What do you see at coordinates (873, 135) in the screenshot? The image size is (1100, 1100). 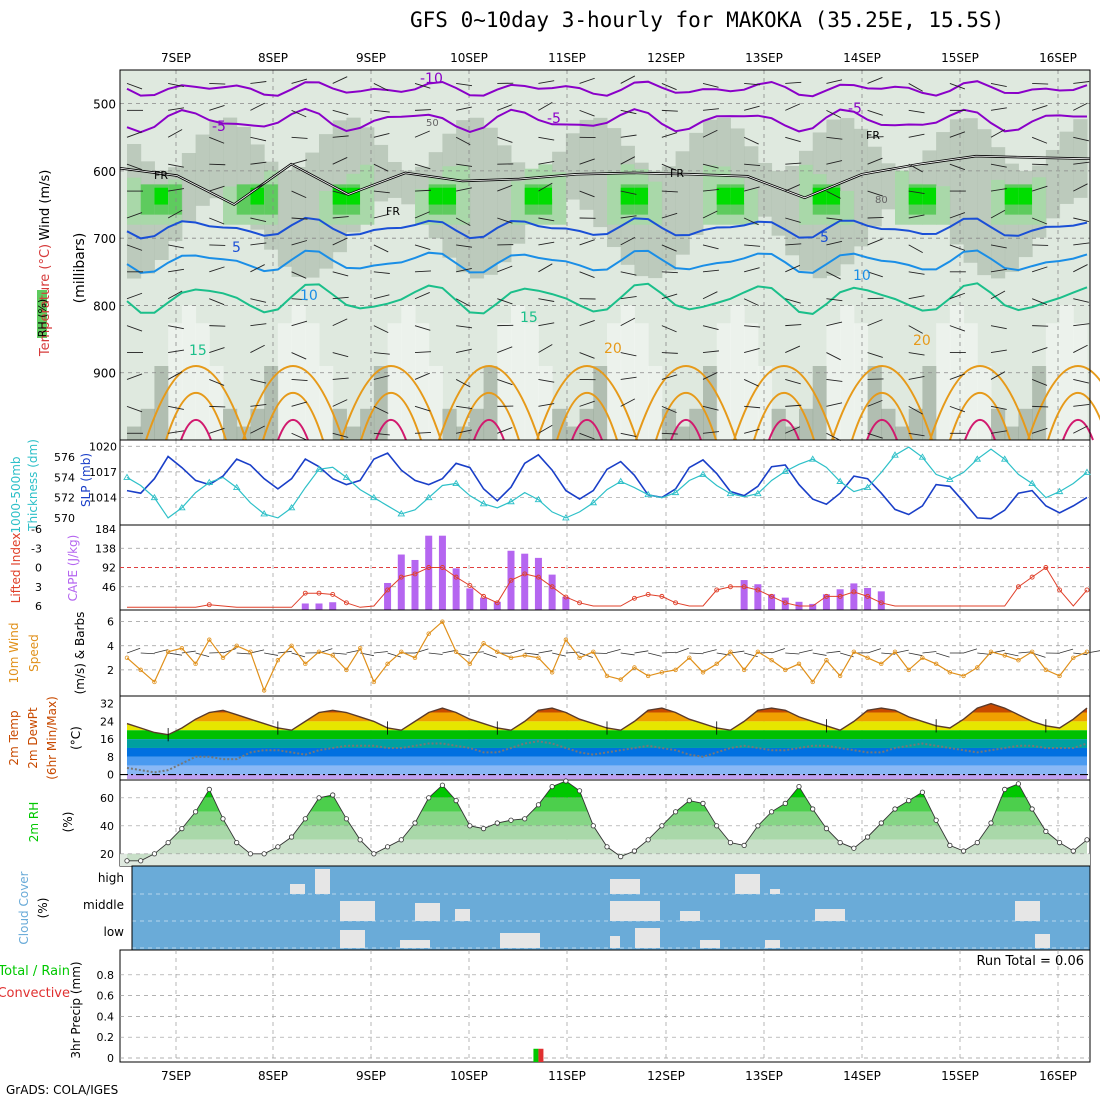 I see `contour-label: FR` at bounding box center [873, 135].